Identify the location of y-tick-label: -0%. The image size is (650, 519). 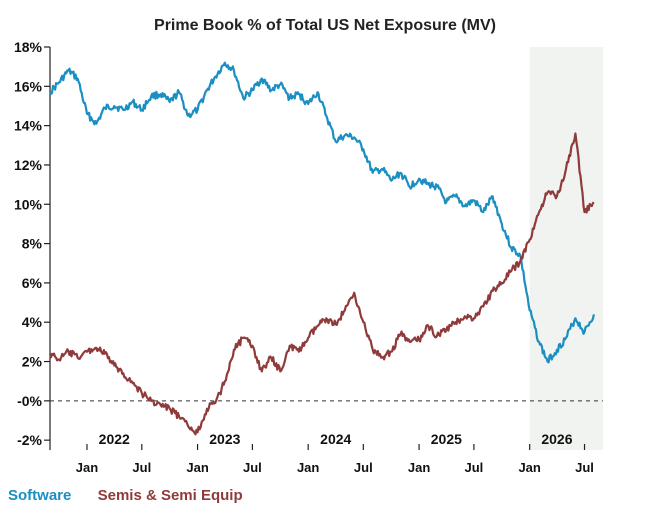
(29, 401).